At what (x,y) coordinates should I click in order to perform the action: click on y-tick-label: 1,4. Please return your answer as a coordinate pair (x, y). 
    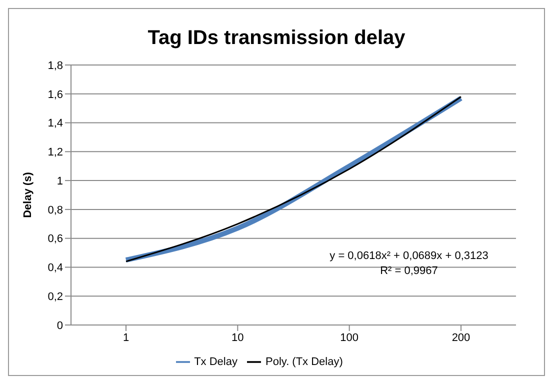
    Looking at the image, I should click on (55, 124).